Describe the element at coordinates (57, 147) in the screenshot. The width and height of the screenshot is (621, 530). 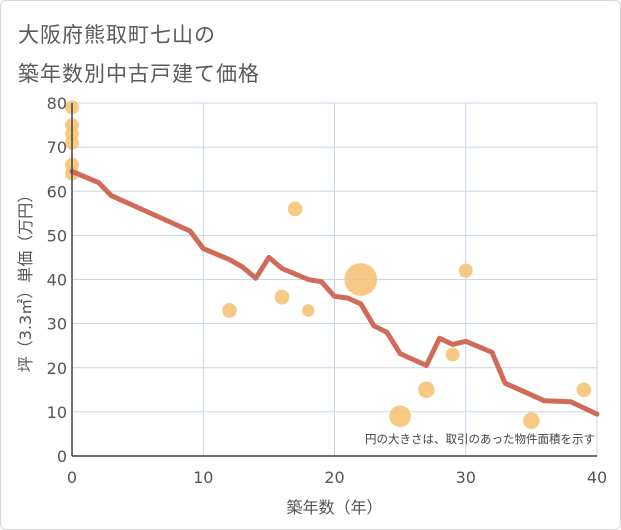
I see `y-tick-label: 70` at that location.